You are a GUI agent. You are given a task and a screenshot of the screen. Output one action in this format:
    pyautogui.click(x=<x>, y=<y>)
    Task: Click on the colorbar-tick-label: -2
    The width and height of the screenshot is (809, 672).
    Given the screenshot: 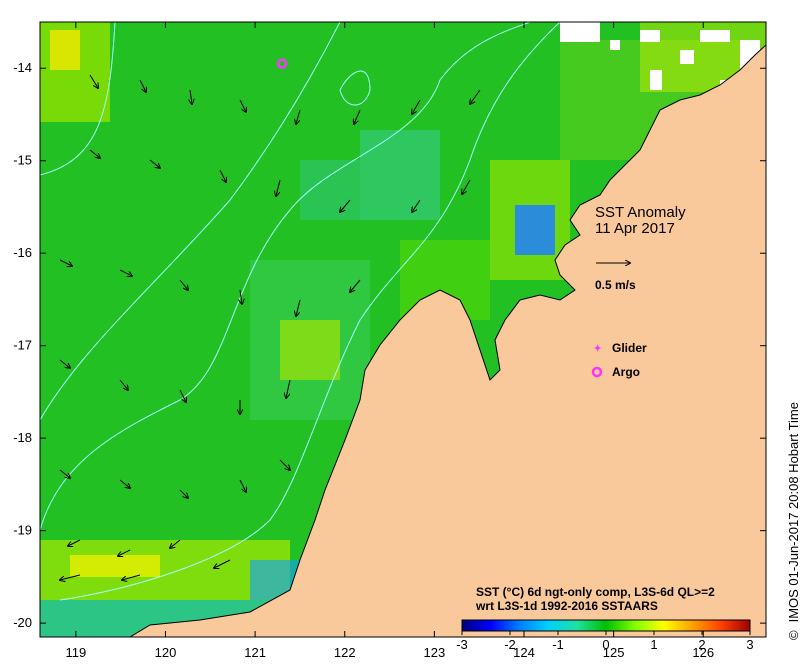 What is the action you would take?
    pyautogui.click(x=510, y=644)
    